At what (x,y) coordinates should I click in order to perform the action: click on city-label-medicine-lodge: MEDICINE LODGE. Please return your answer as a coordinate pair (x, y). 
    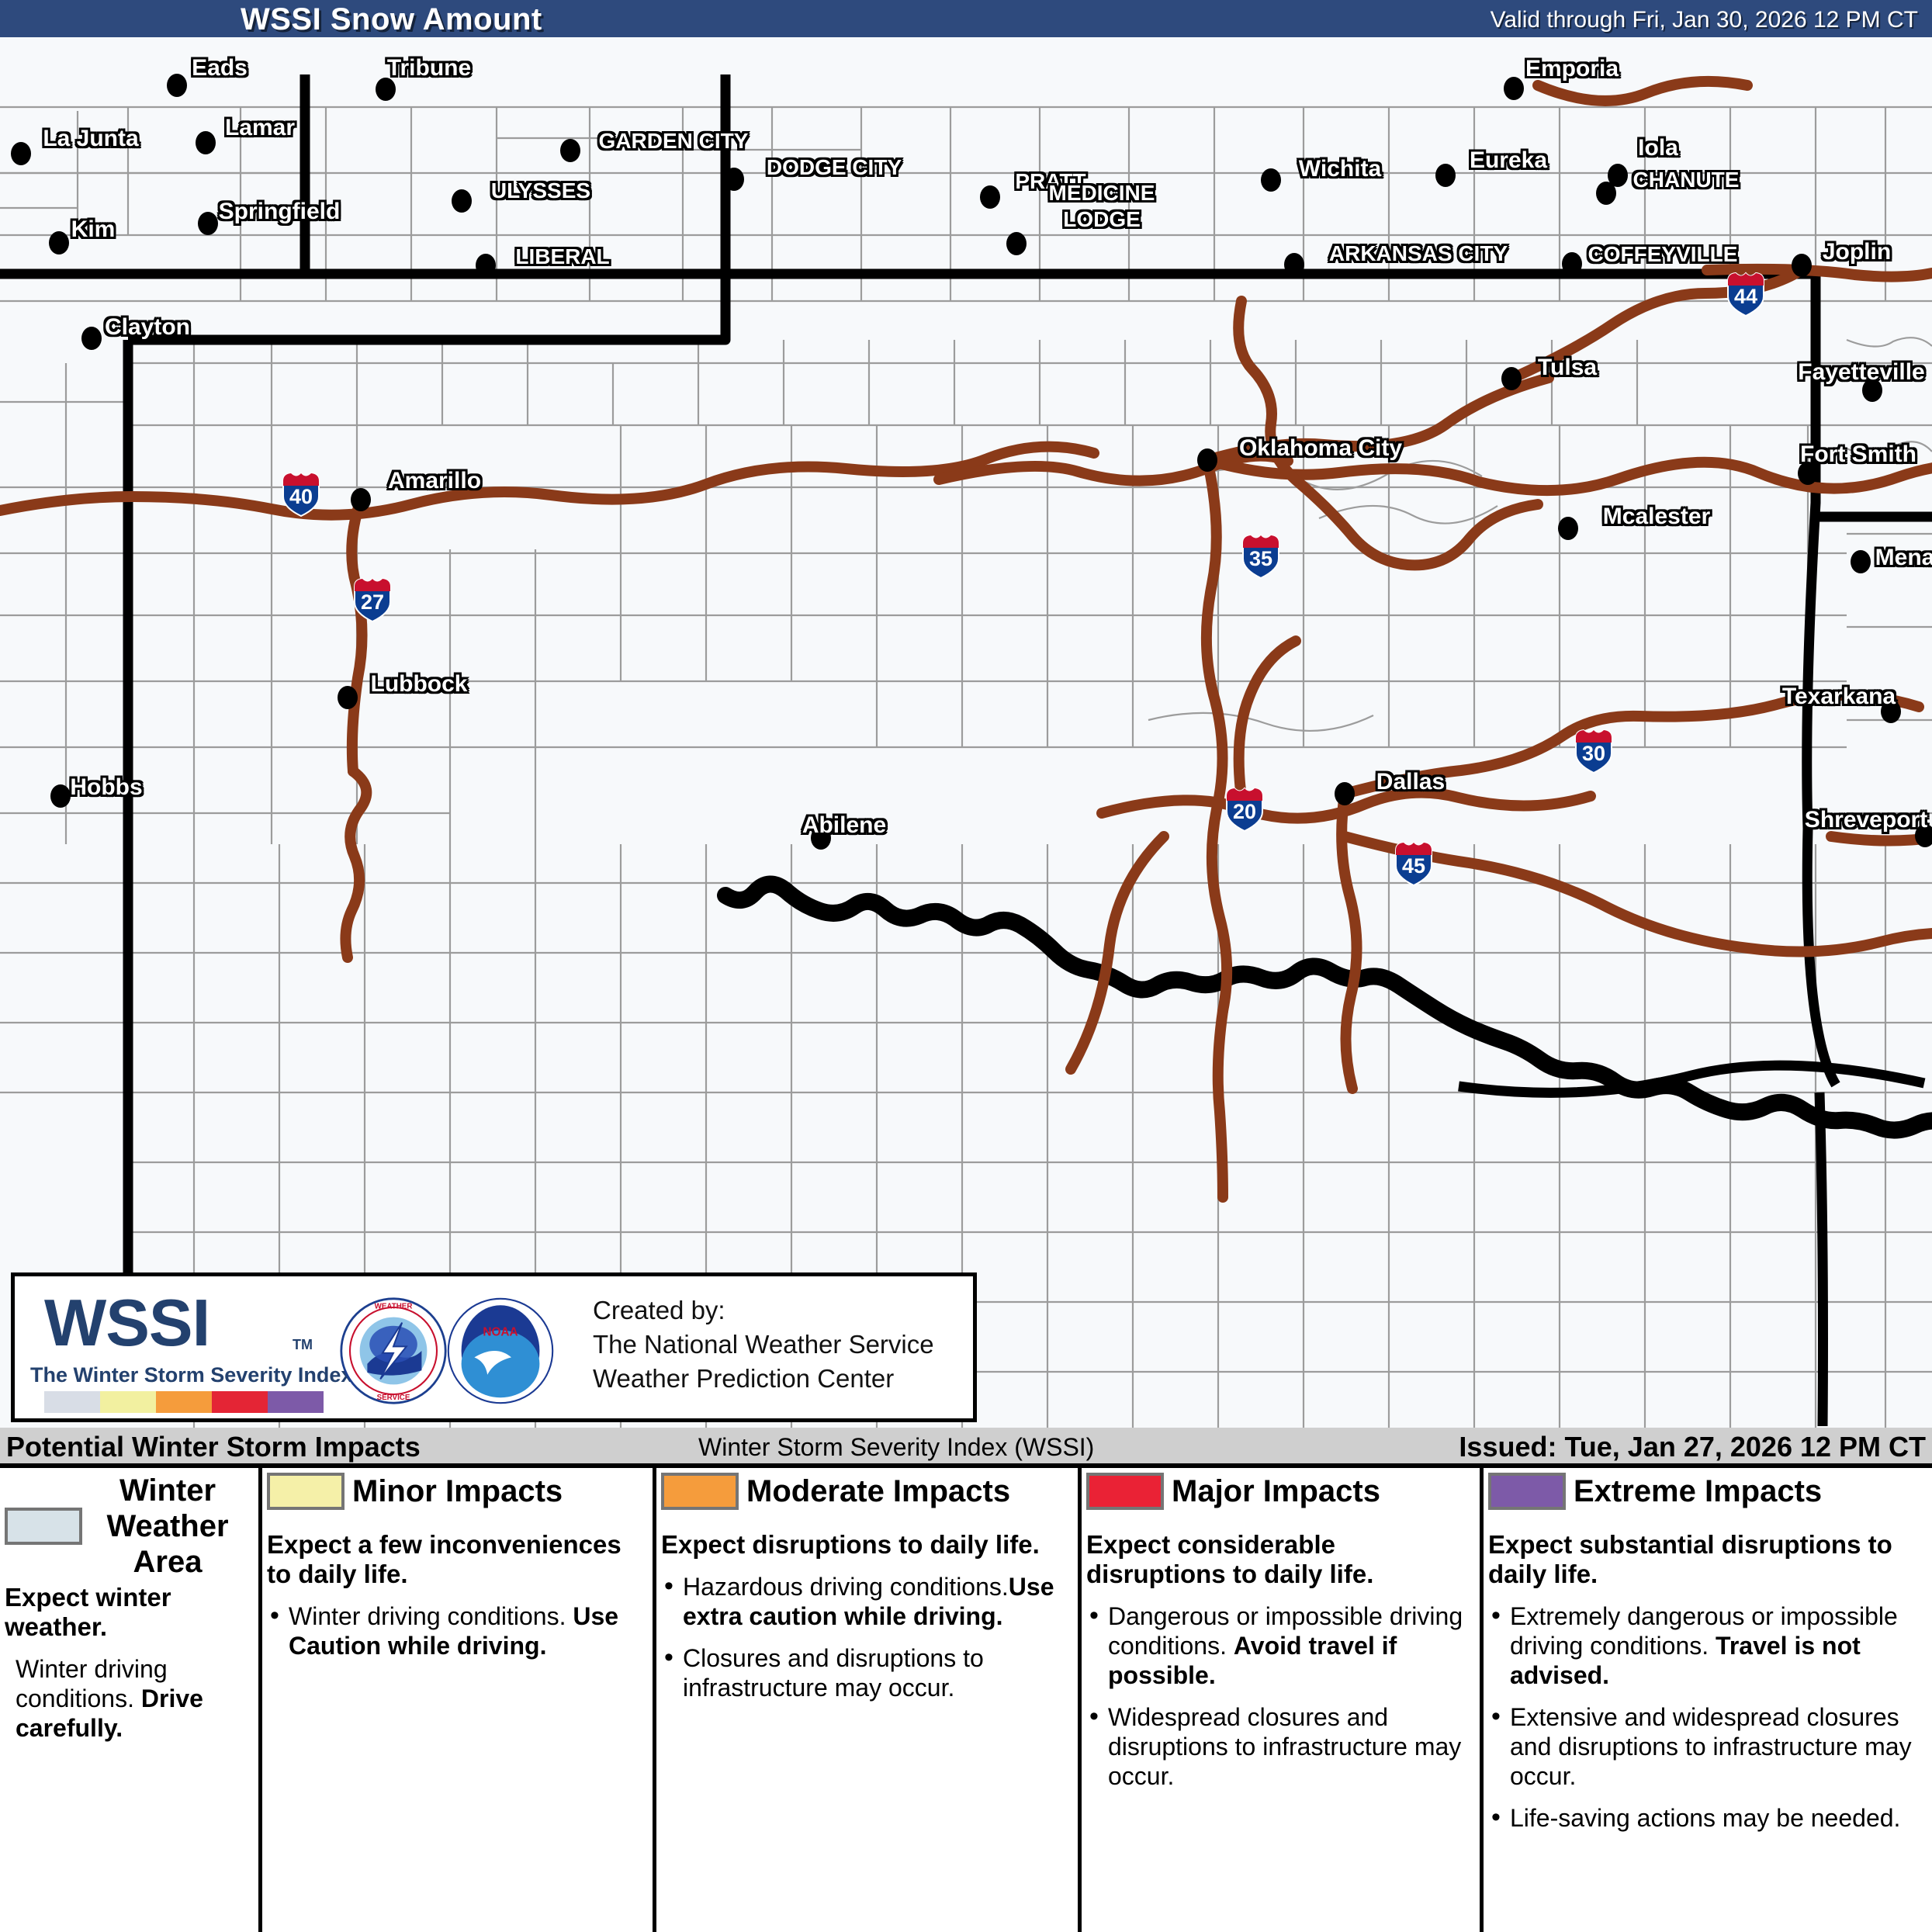
    Looking at the image, I should click on (1101, 206).